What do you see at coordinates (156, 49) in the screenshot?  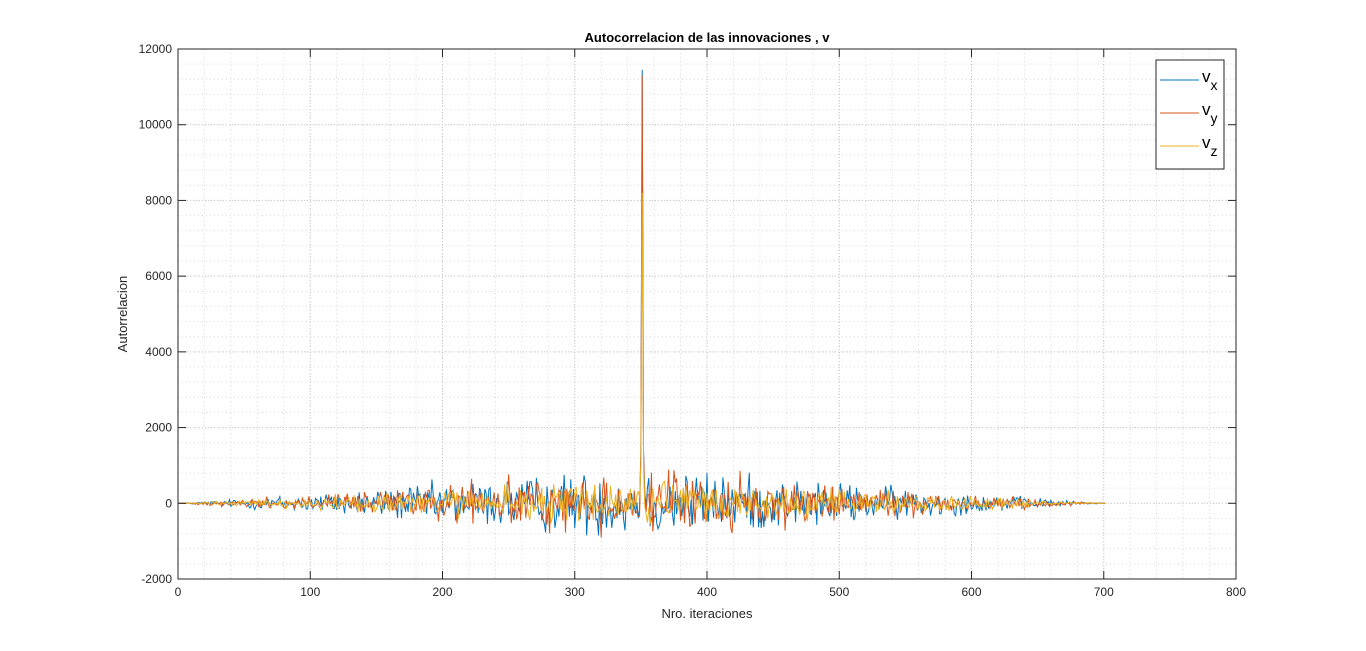 I see `y-tick-label: 12000` at bounding box center [156, 49].